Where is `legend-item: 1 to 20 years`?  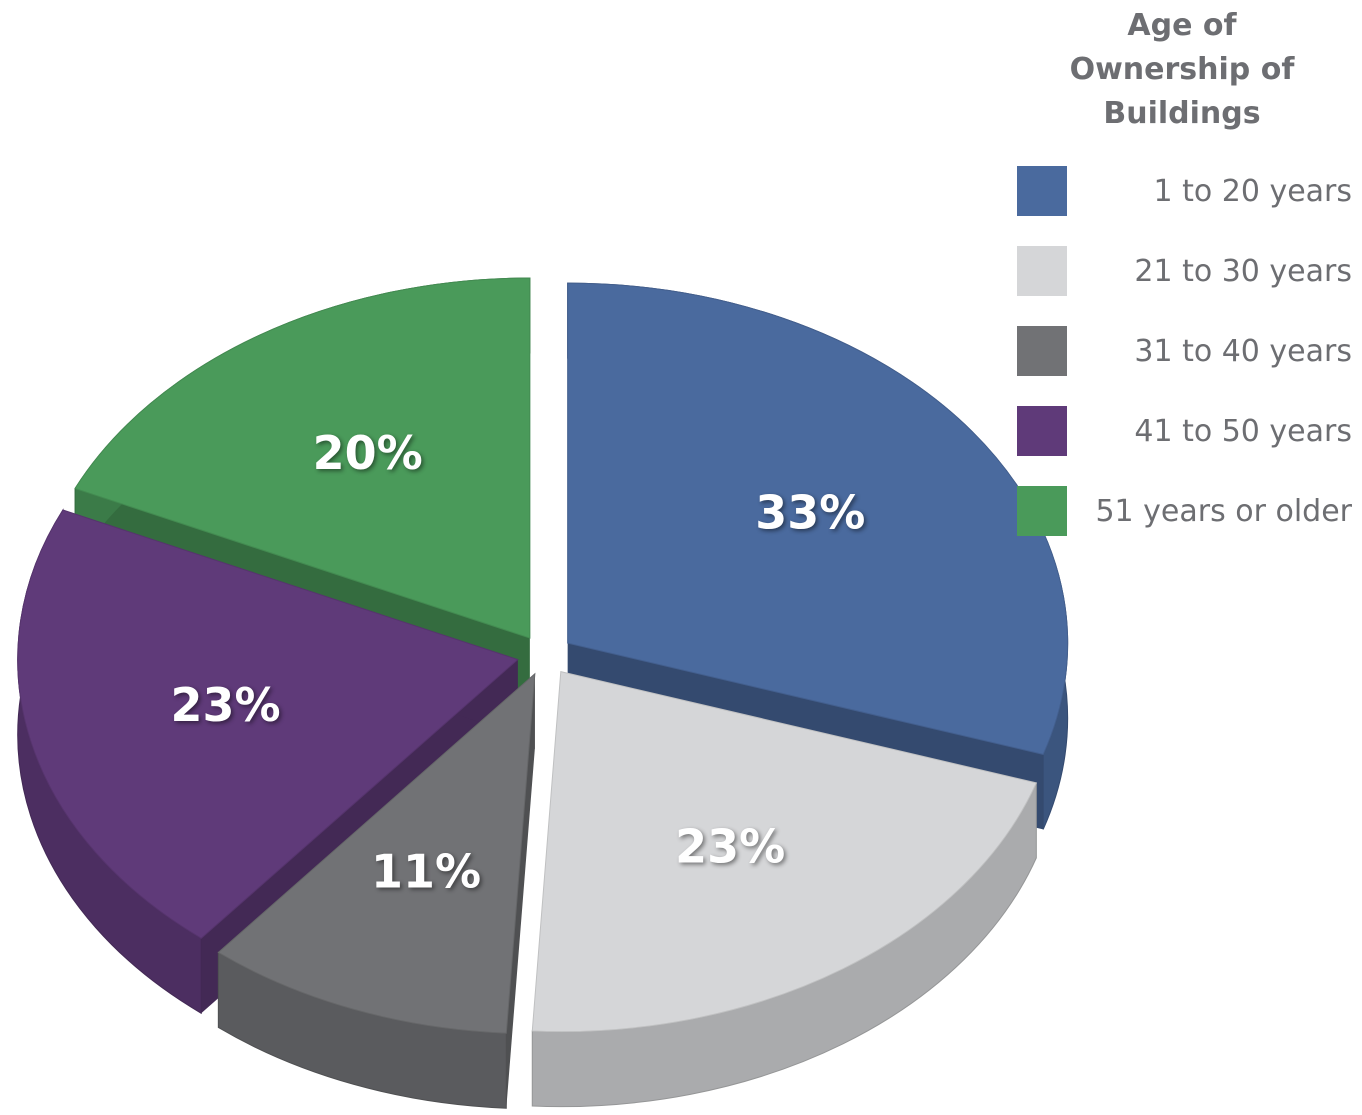
legend-item: 1 to 20 years is located at coordinates (1182, 191).